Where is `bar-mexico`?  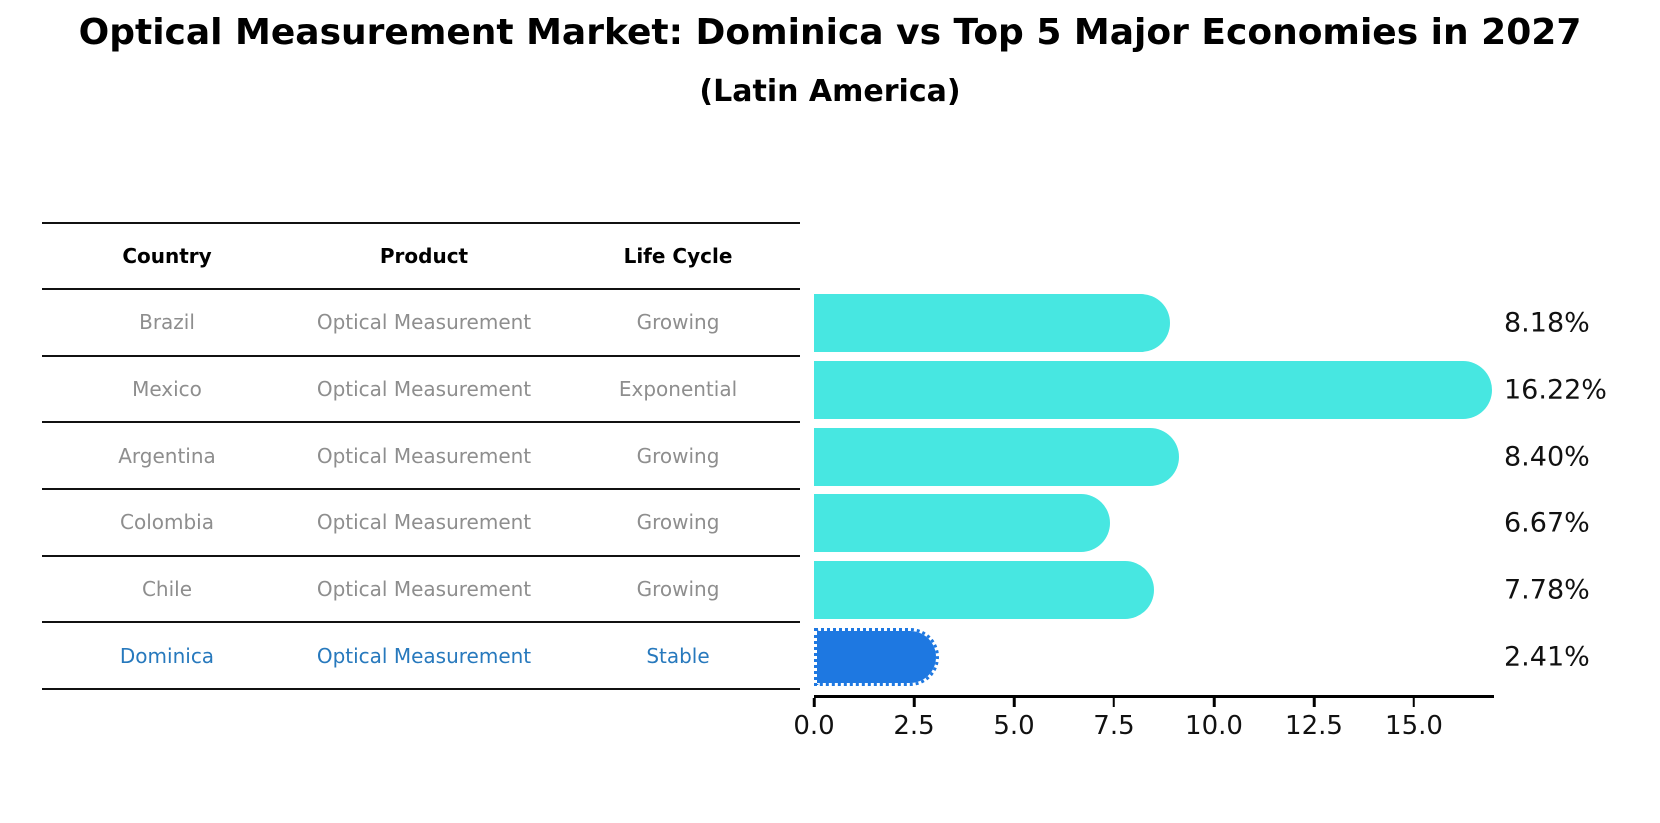 bar-mexico is located at coordinates (1153, 390).